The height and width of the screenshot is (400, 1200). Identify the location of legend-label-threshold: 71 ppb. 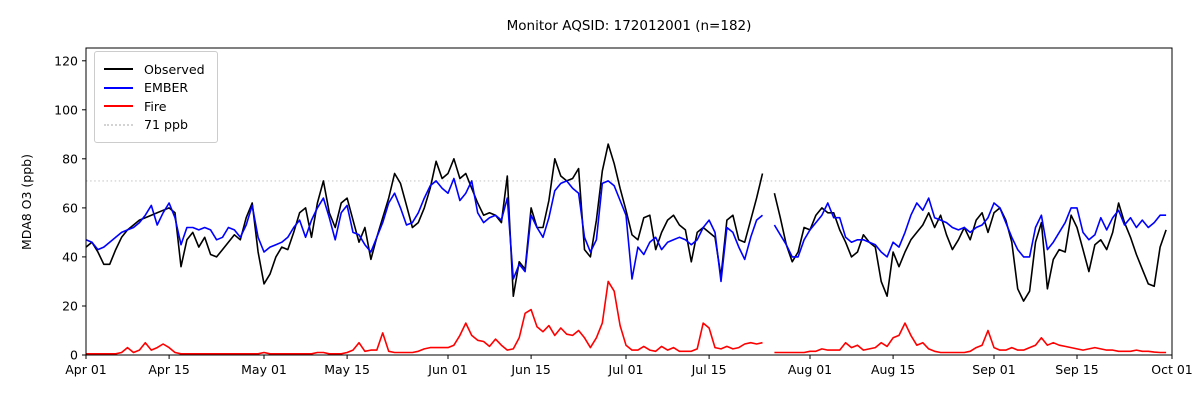
(166, 125).